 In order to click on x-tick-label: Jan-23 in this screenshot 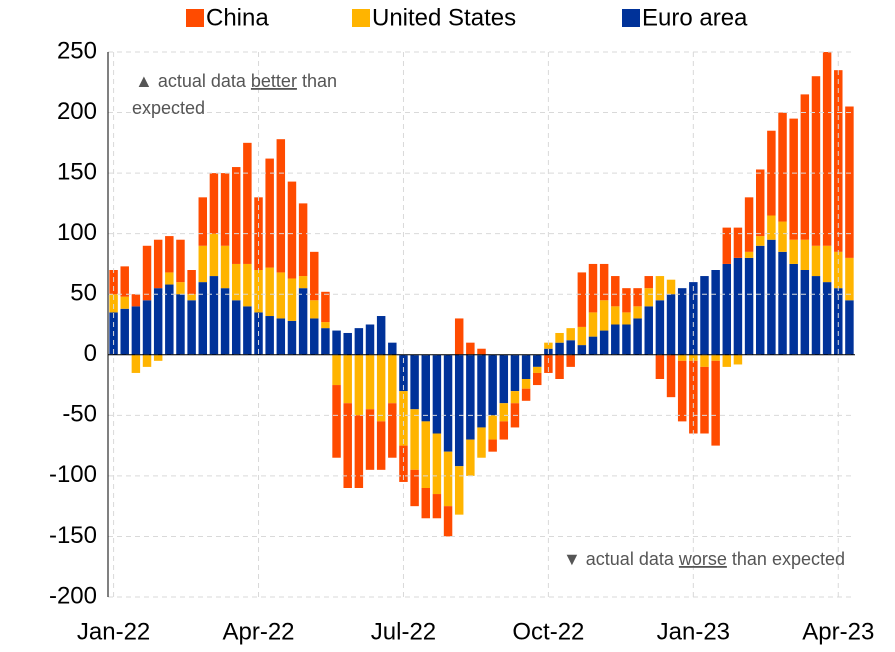, I will do `click(693, 631)`.